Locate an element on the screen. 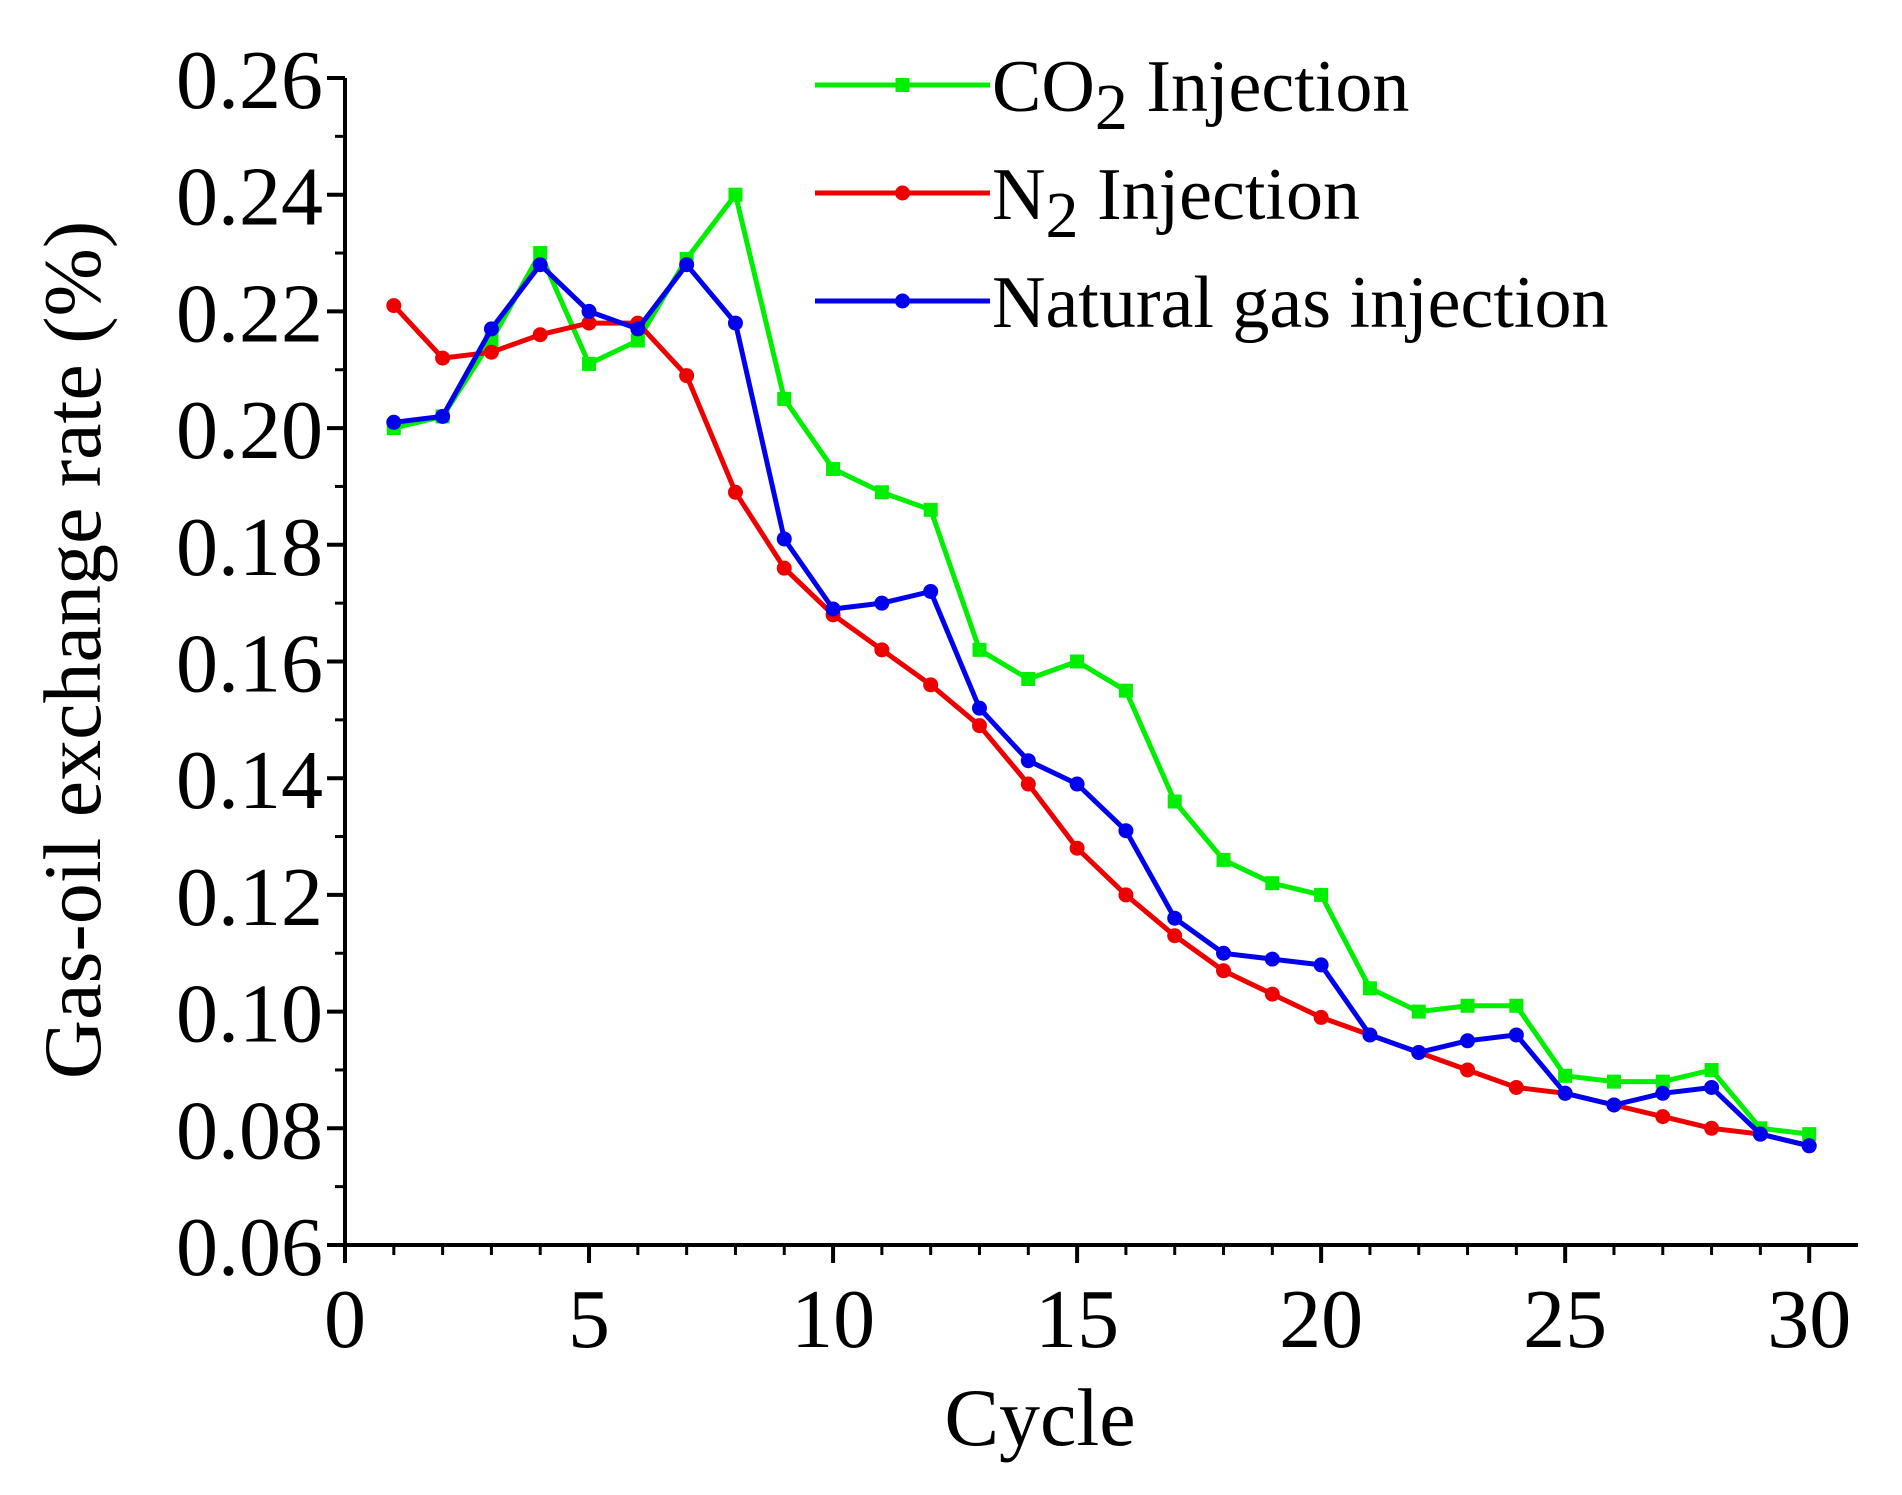 The height and width of the screenshot is (1495, 1902). y-tick-label: 0.08 is located at coordinates (249, 1130).